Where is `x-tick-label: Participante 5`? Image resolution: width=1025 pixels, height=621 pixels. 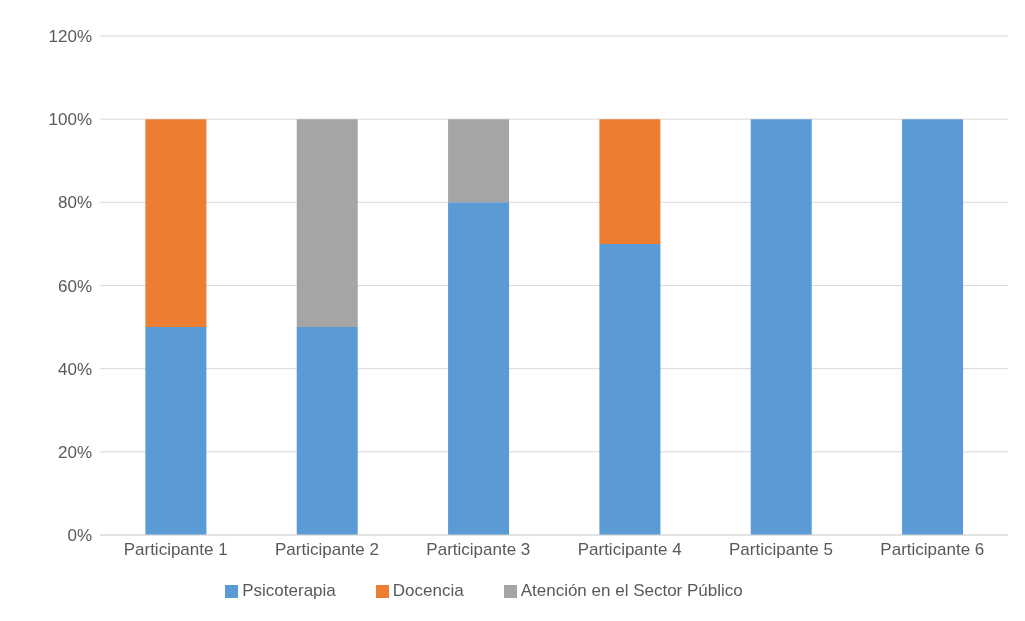 x-tick-label: Participante 5 is located at coordinates (781, 550).